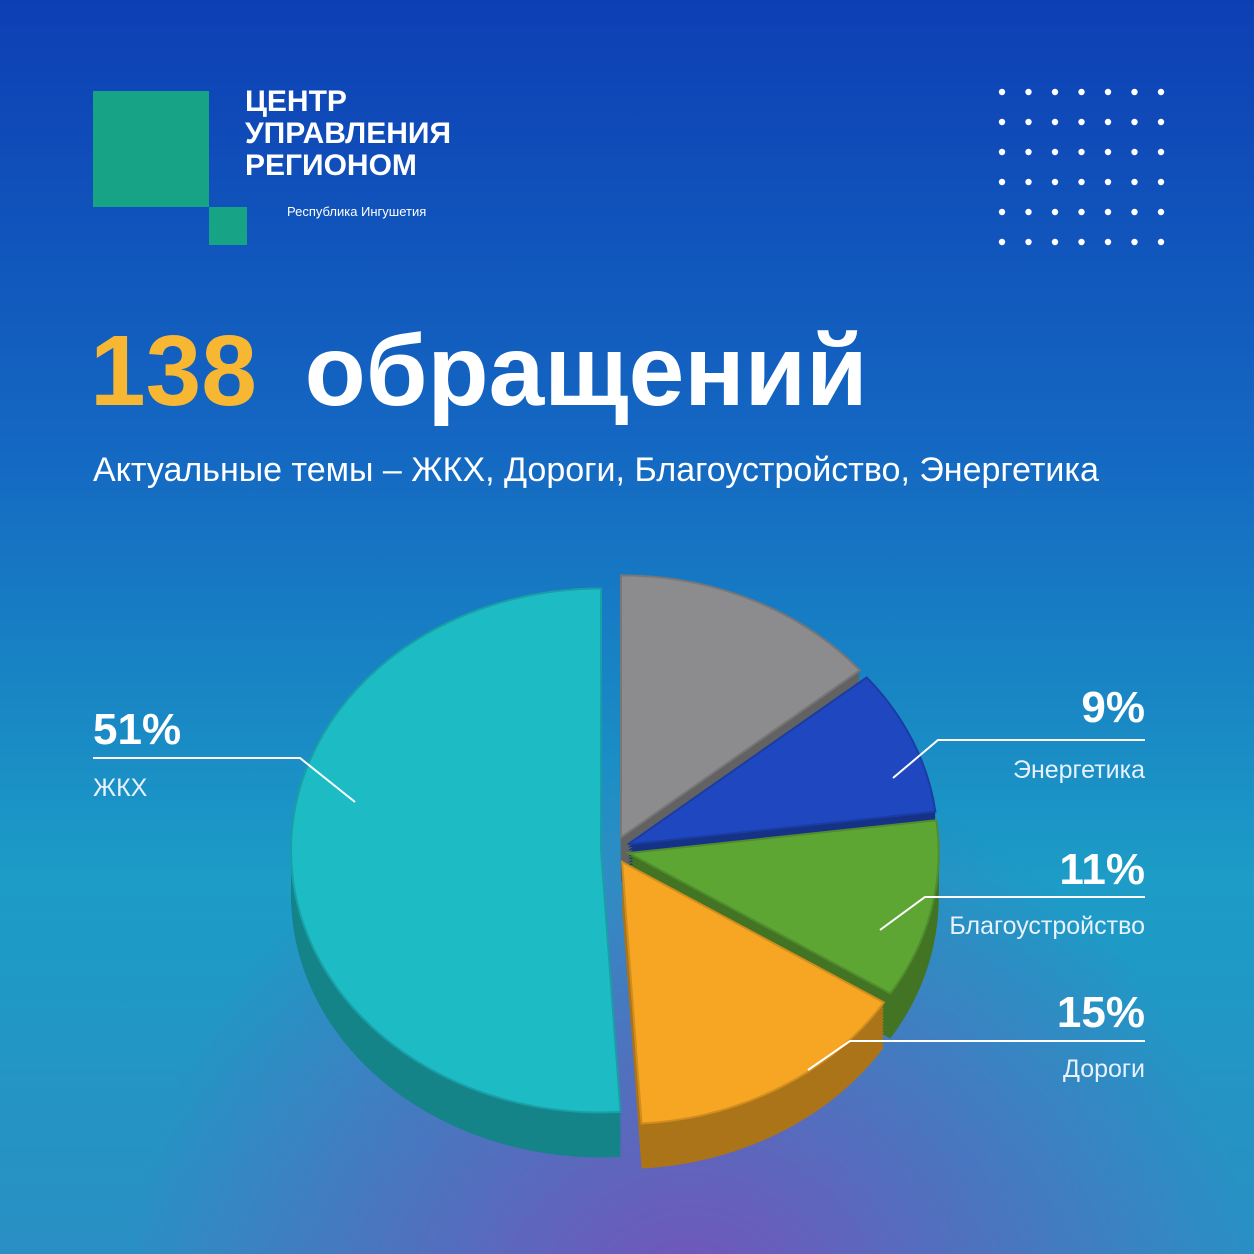 This screenshot has height=1254, width=1254. Describe the element at coordinates (137, 729) in the screenshot. I see `value-label: 51%` at that location.